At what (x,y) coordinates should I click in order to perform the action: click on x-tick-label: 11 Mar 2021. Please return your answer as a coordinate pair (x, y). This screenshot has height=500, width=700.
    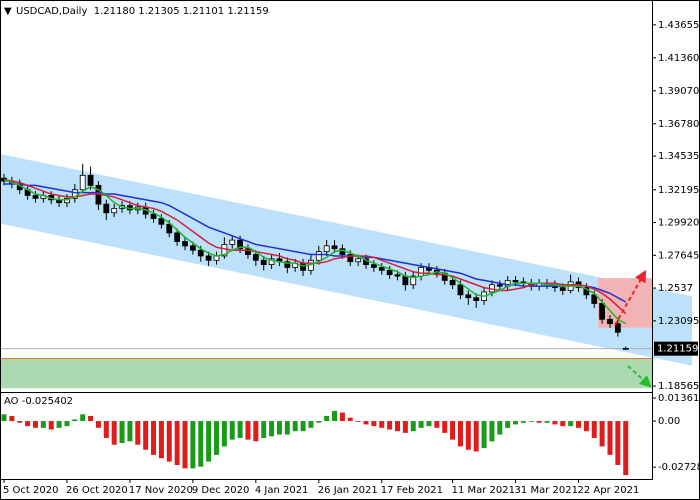
    Looking at the image, I should click on (483, 490).